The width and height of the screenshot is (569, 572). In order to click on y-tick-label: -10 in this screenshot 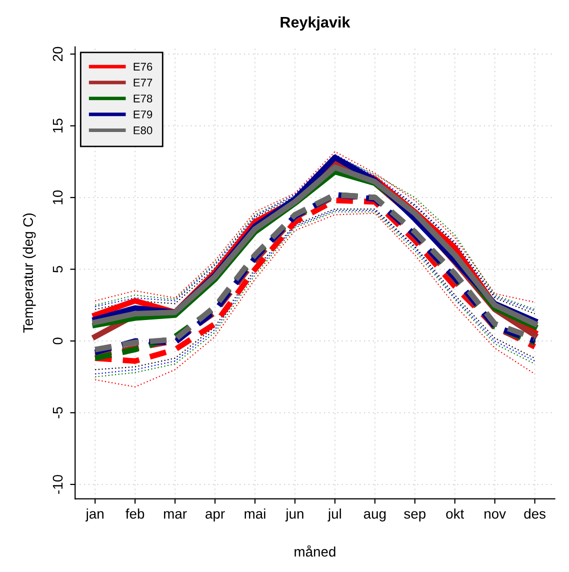, I will do `click(57, 484)`.